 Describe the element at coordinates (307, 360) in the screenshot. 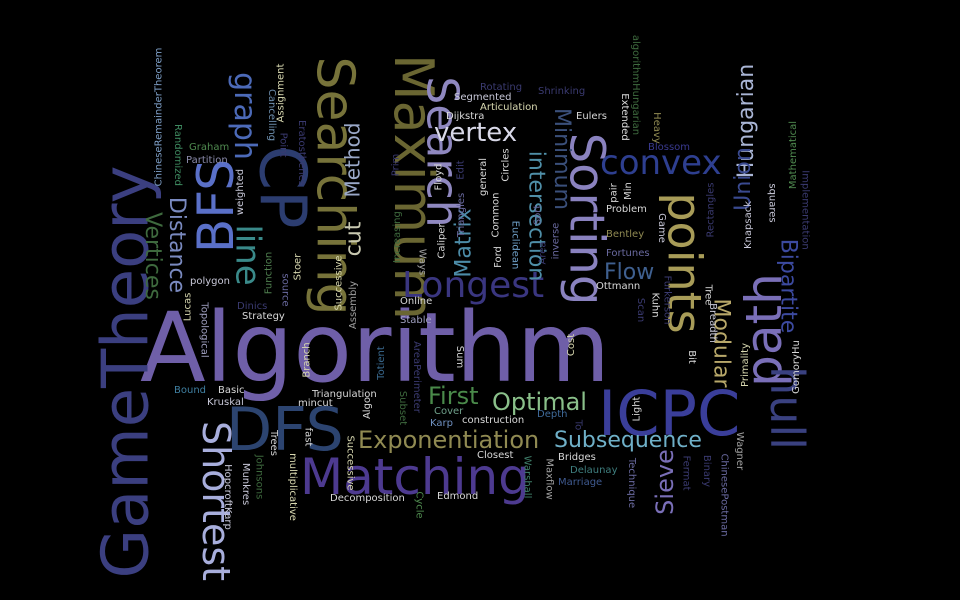

I see `word-branch: Branch` at that location.